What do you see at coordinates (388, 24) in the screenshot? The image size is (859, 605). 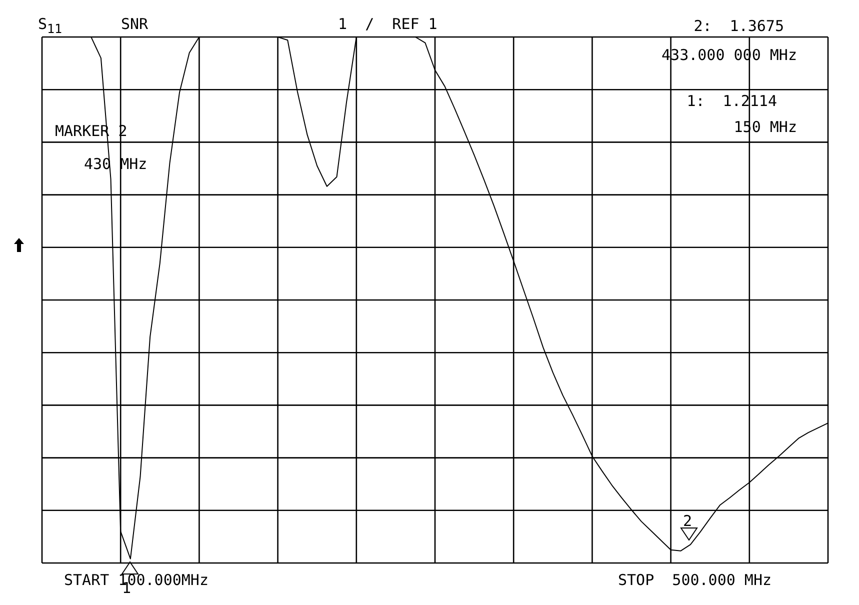 I see `text: 1 / REF 1` at bounding box center [388, 24].